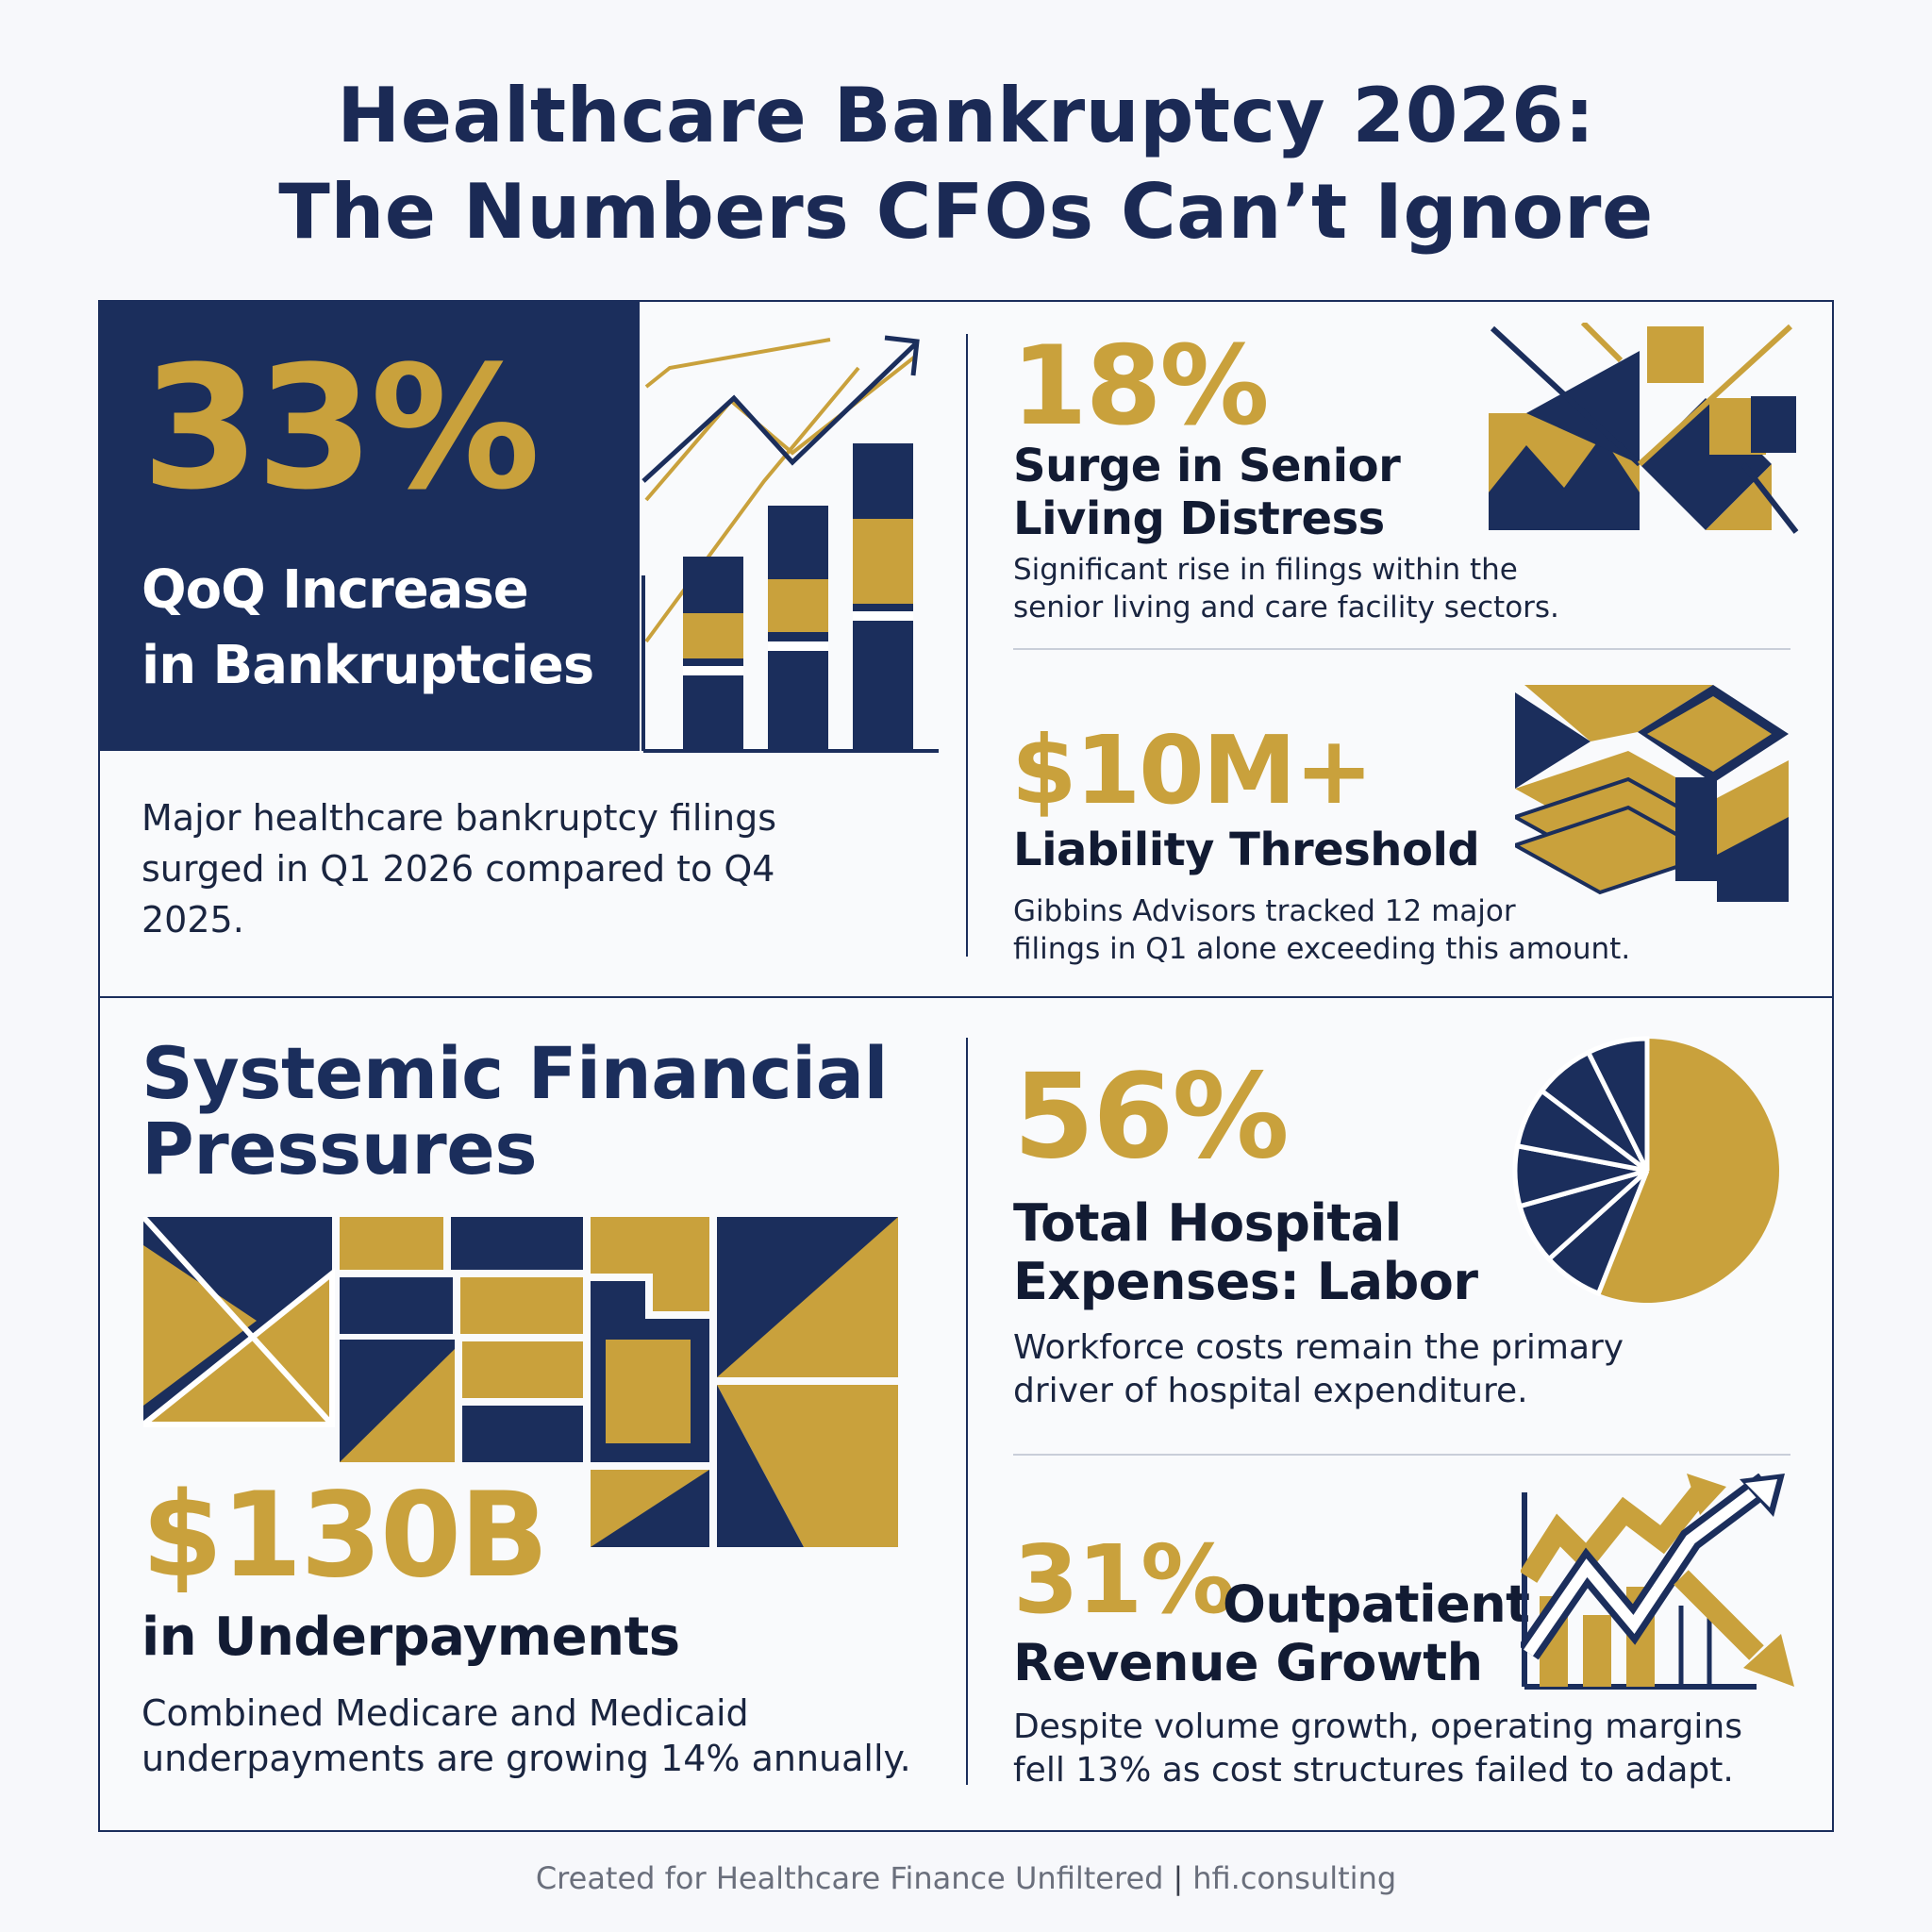 The height and width of the screenshot is (1932, 1932). Describe the element at coordinates (967, 645) in the screenshot. I see `column-divider-top` at that location.